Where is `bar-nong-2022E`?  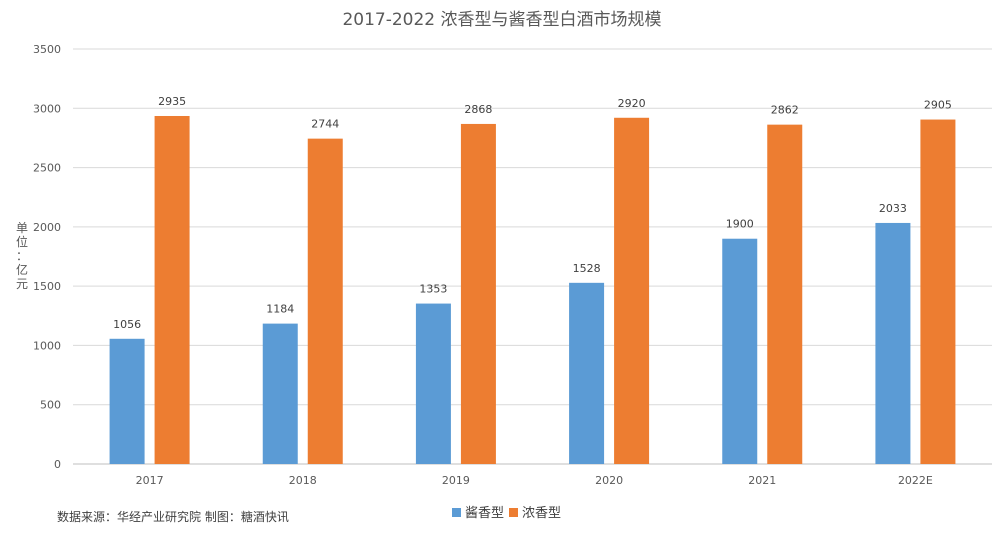 bar-nong-2022E is located at coordinates (938, 292).